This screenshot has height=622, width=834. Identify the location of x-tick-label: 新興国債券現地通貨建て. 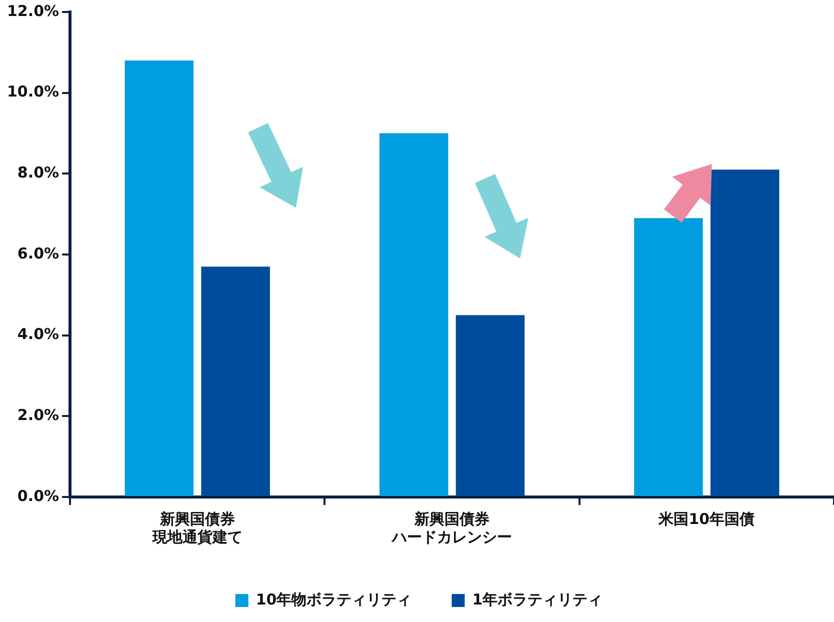
(196, 528).